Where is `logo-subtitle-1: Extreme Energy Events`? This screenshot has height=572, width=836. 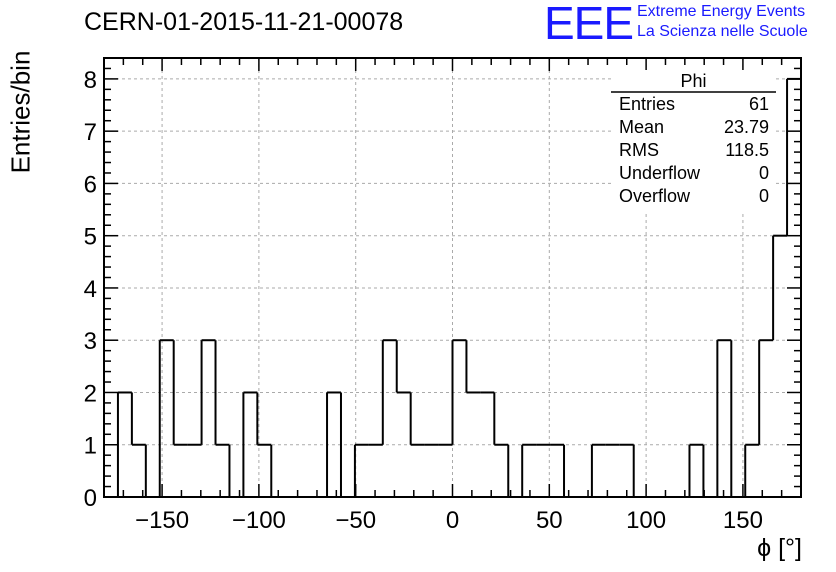
logo-subtitle-1: Extreme Energy Events is located at coordinates (721, 11).